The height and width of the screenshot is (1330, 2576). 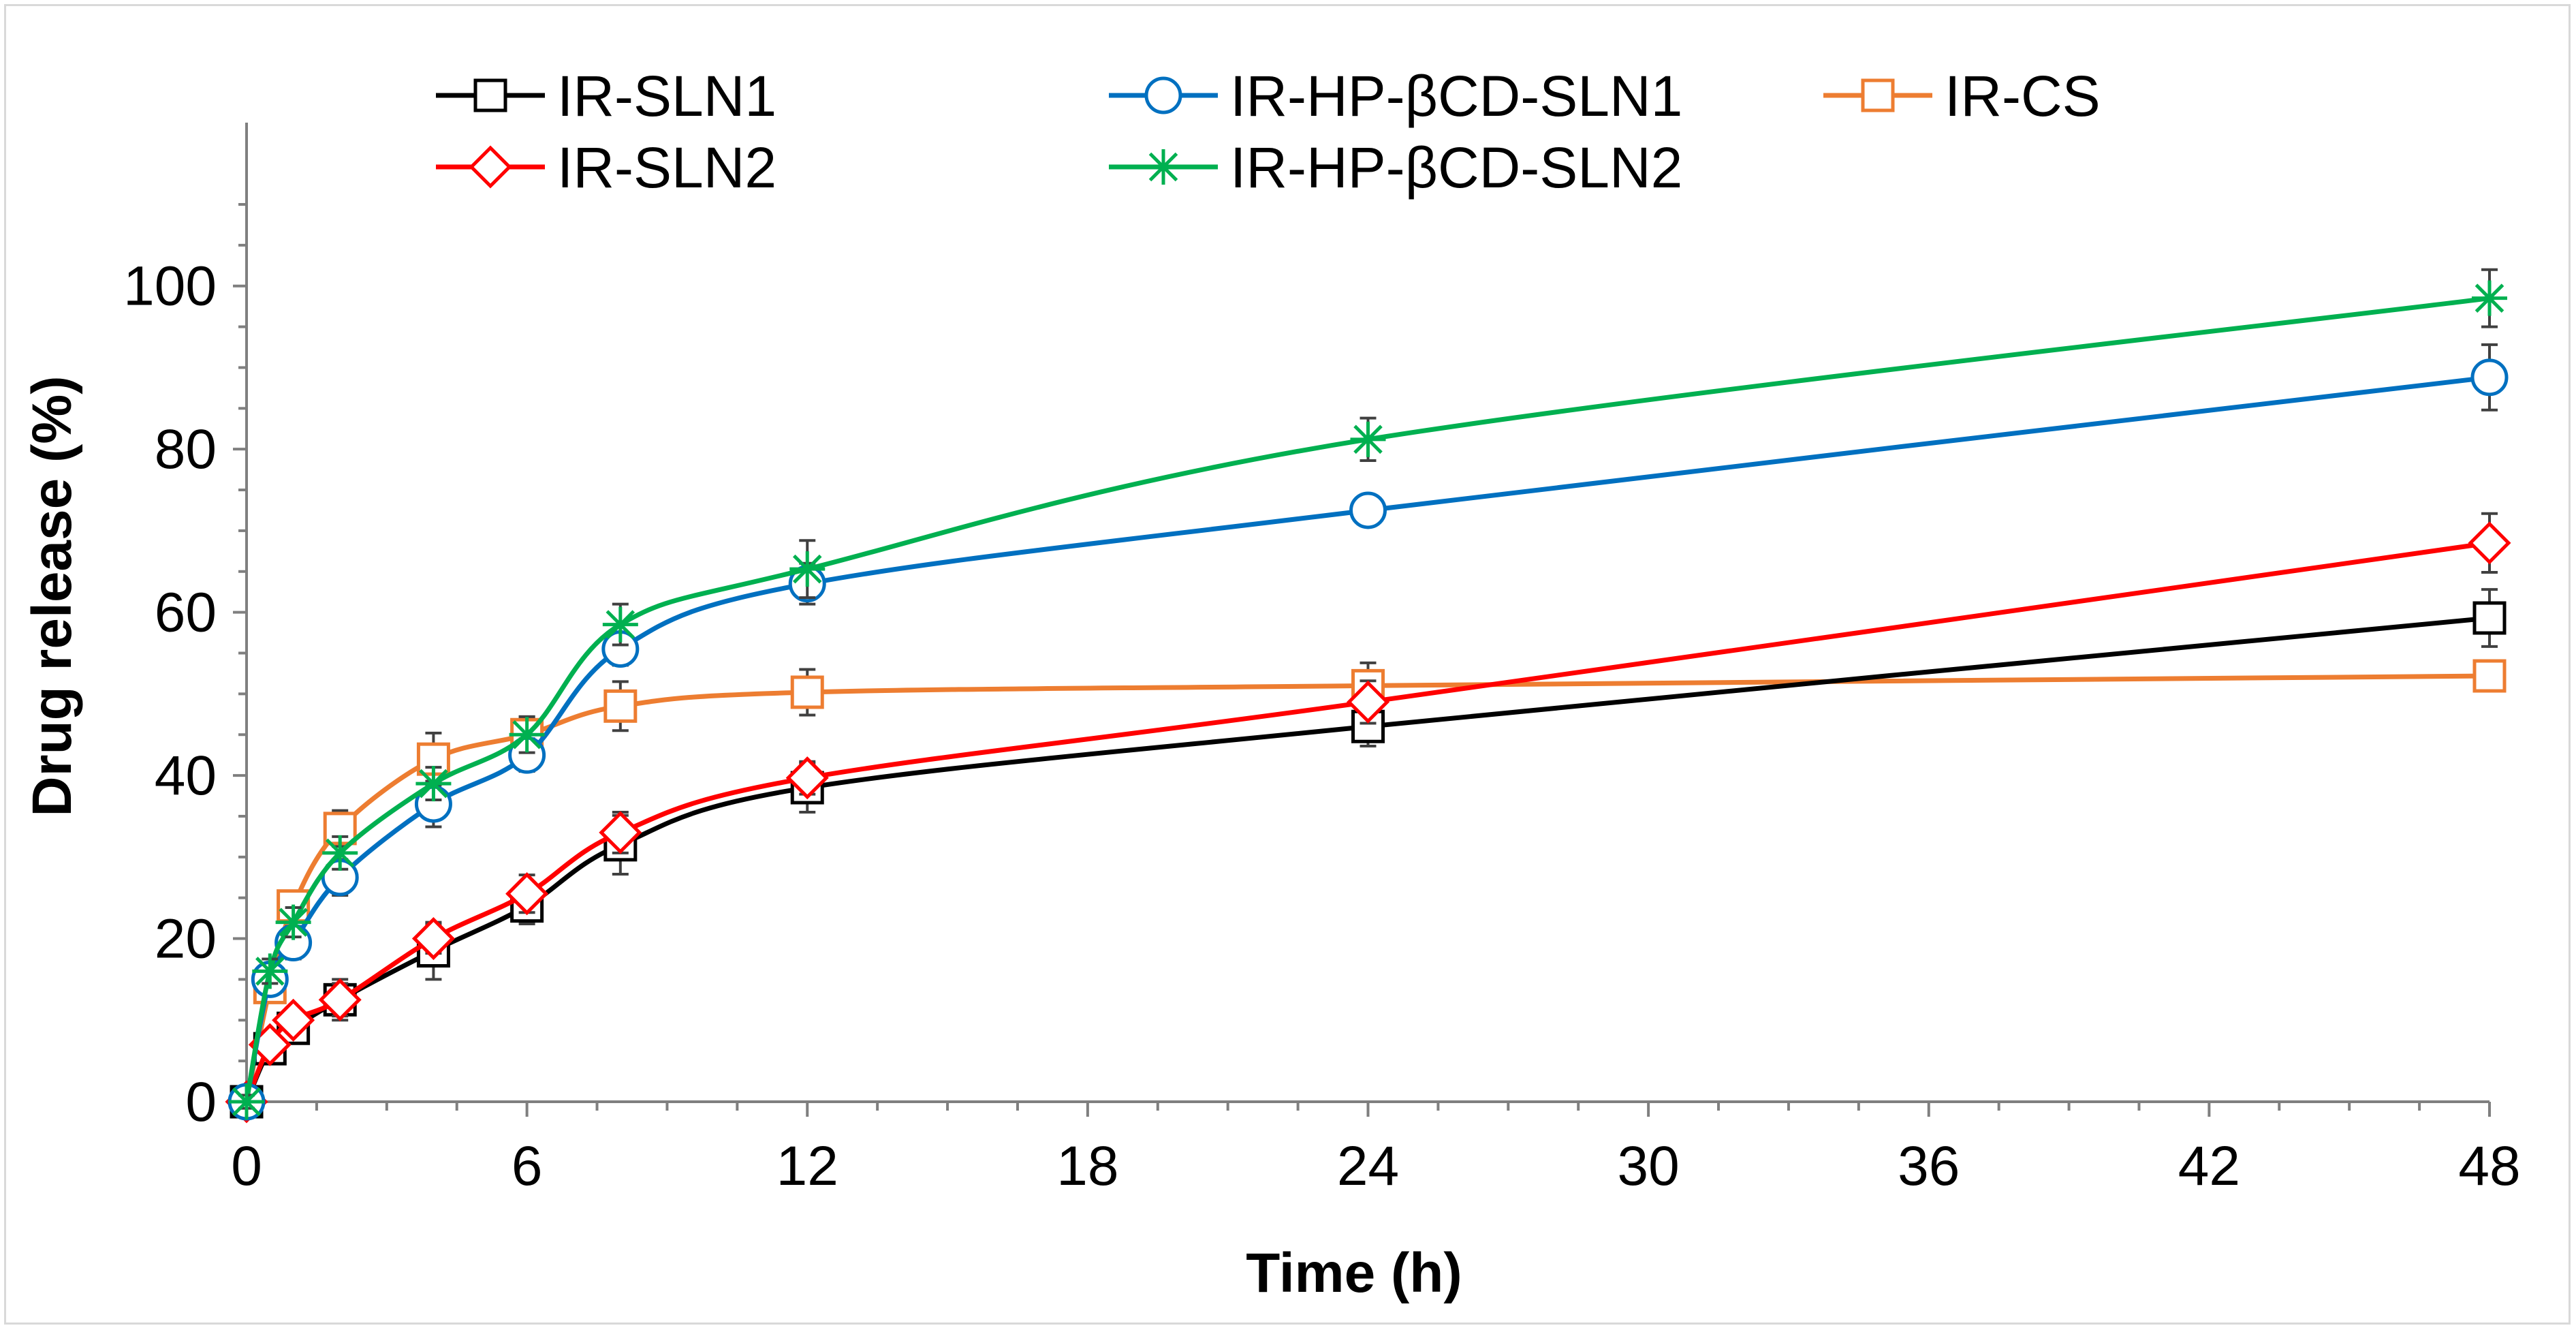 I want to click on x-tick-label: 42, so click(x=2209, y=1166).